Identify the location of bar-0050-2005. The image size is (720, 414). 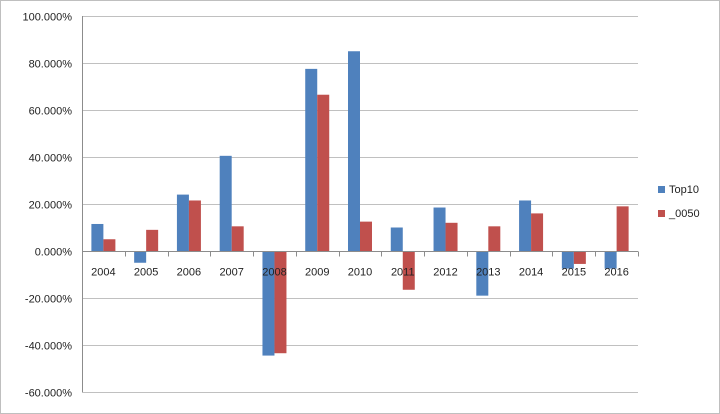
(152, 240).